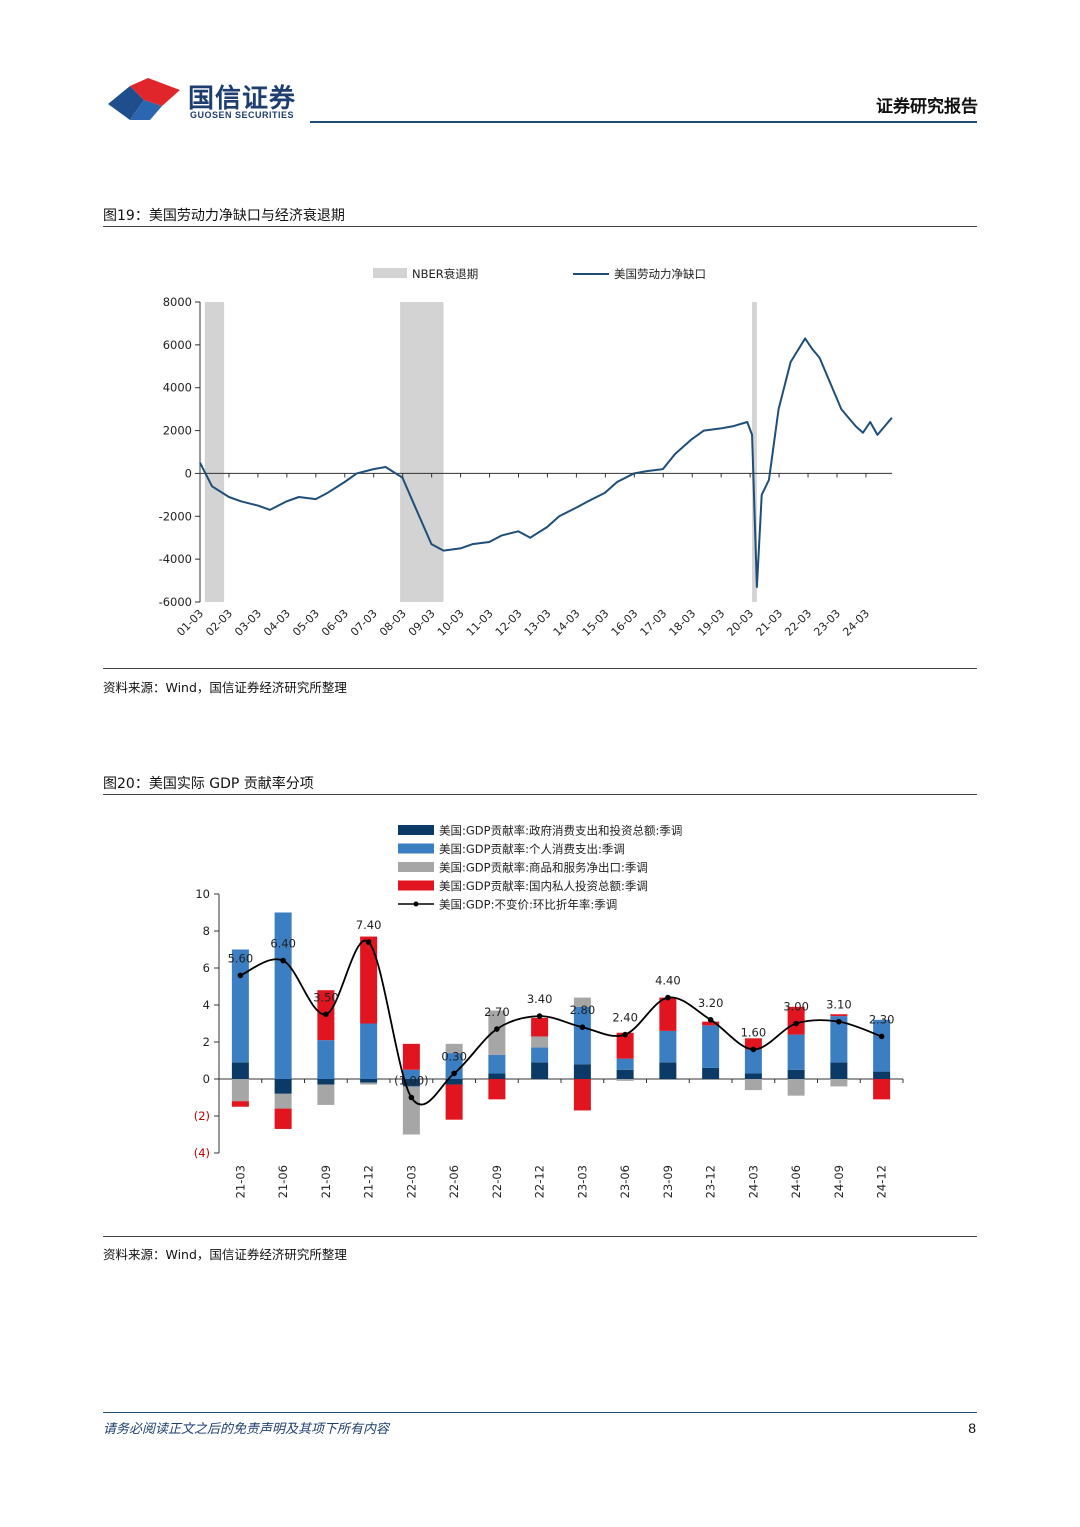 The height and width of the screenshot is (1527, 1080). What do you see at coordinates (668, 981) in the screenshot?
I see `gdp-data-label: 4.40` at bounding box center [668, 981].